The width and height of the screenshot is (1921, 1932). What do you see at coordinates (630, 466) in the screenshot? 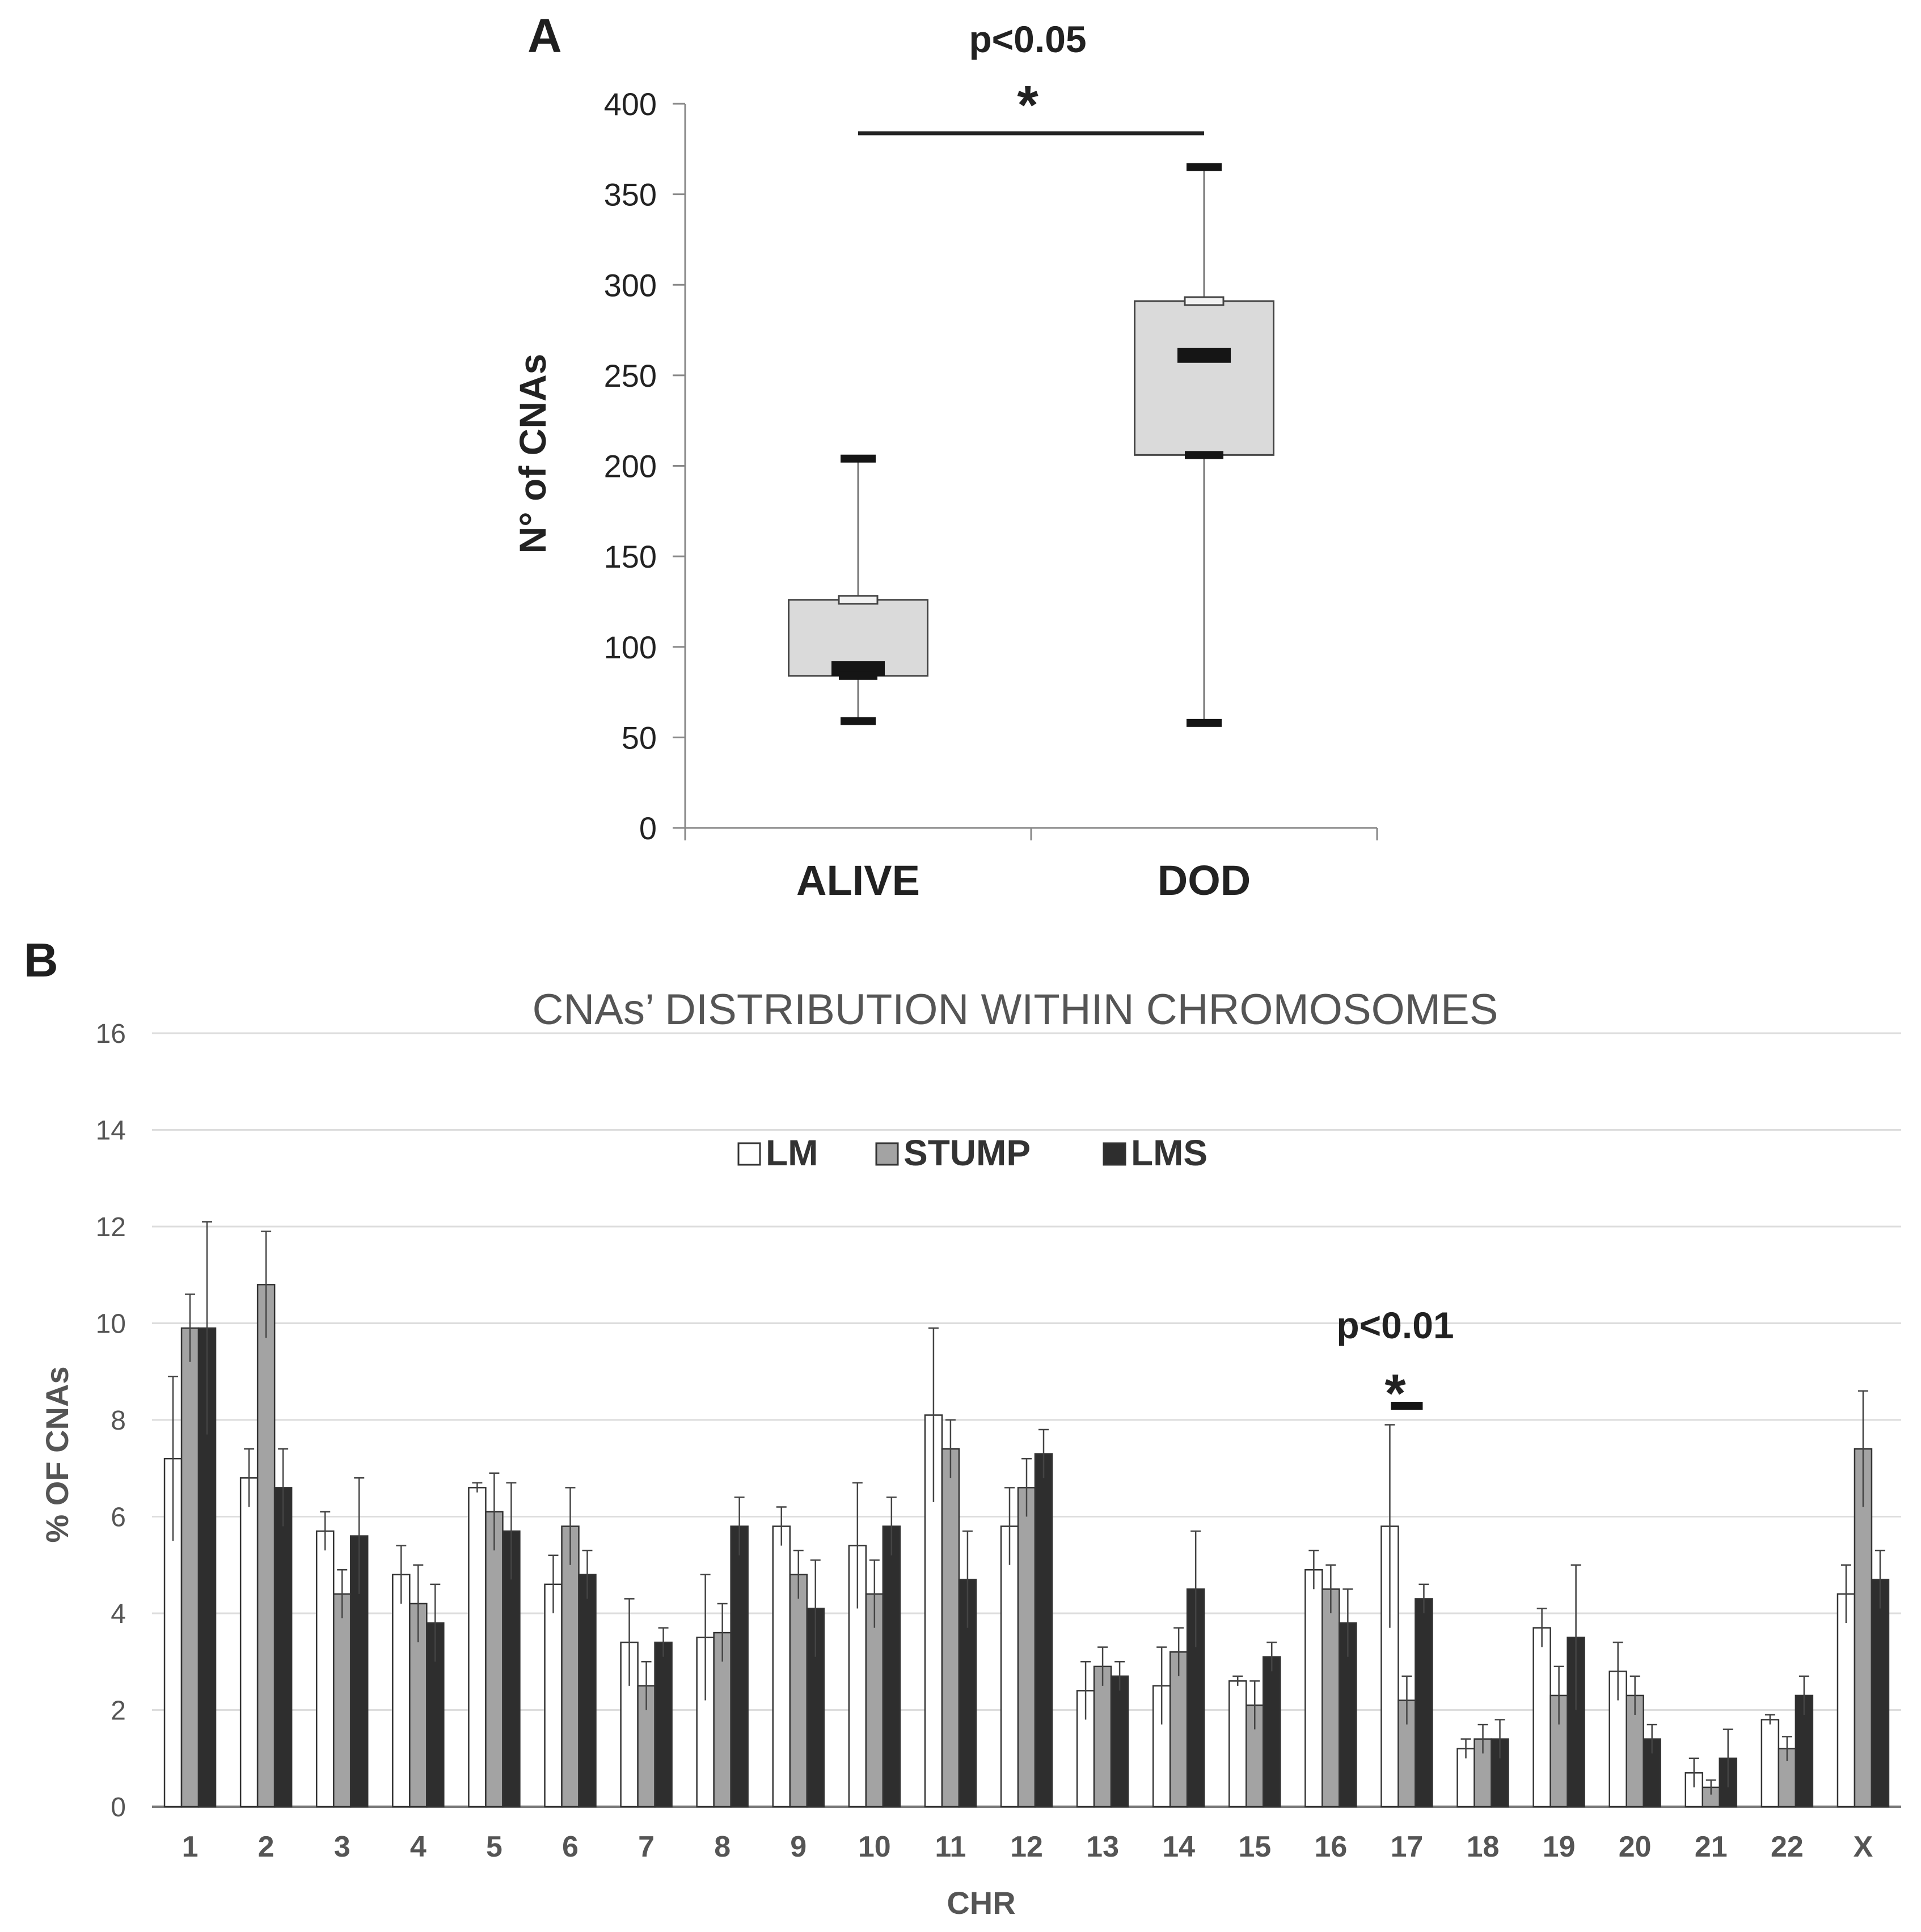
I see `y-tick-label: 200` at bounding box center [630, 466].